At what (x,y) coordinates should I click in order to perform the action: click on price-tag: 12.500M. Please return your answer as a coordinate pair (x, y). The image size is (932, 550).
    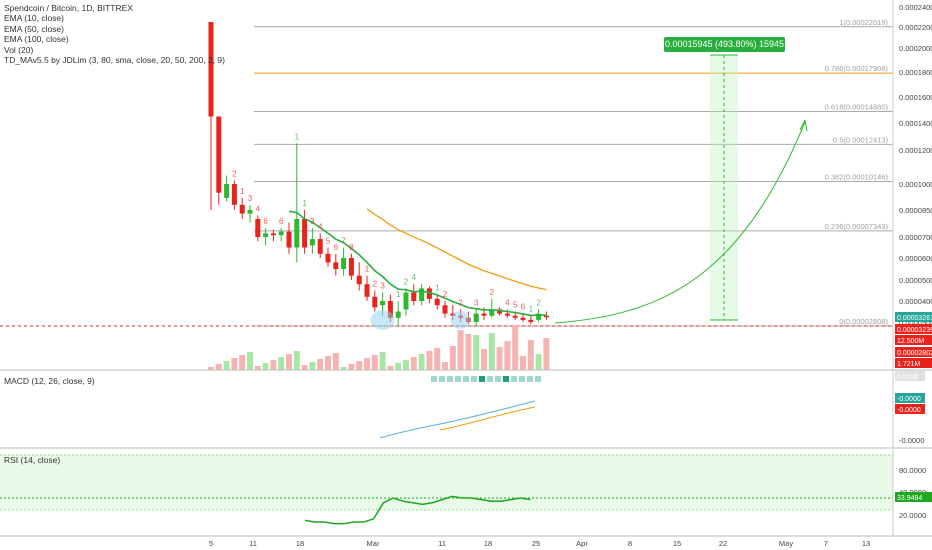
    Looking at the image, I should click on (913, 340).